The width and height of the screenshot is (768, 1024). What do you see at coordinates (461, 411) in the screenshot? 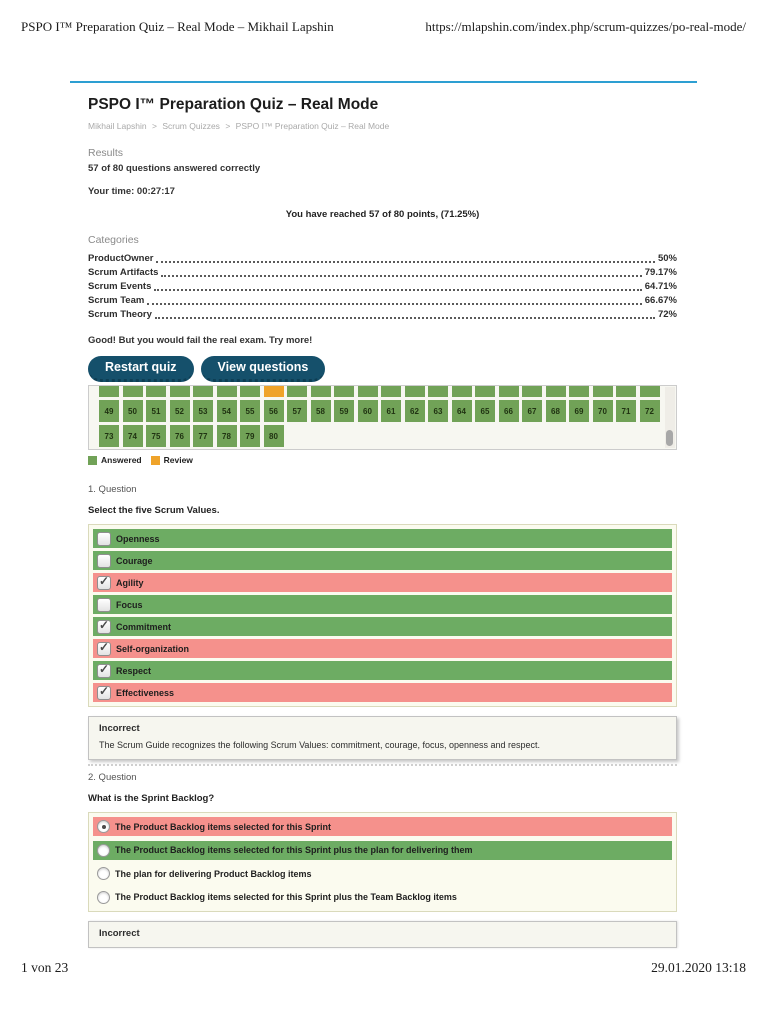
I see `question-cell: 64` at bounding box center [461, 411].